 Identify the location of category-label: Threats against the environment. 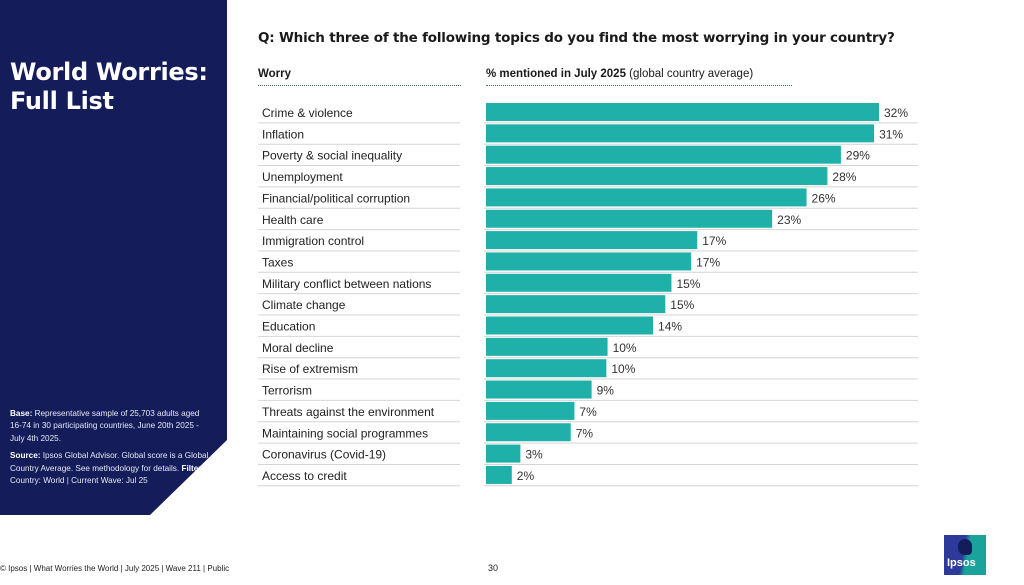
(348, 412).